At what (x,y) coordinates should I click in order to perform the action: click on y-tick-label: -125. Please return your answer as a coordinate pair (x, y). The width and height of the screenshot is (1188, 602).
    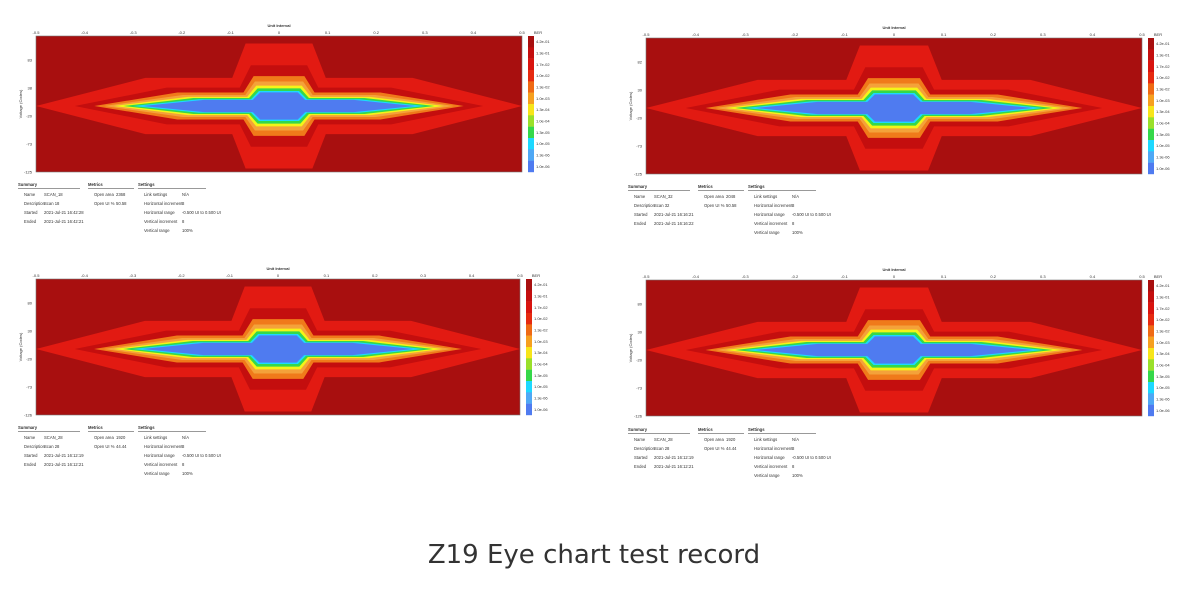
    Looking at the image, I should click on (28, 172).